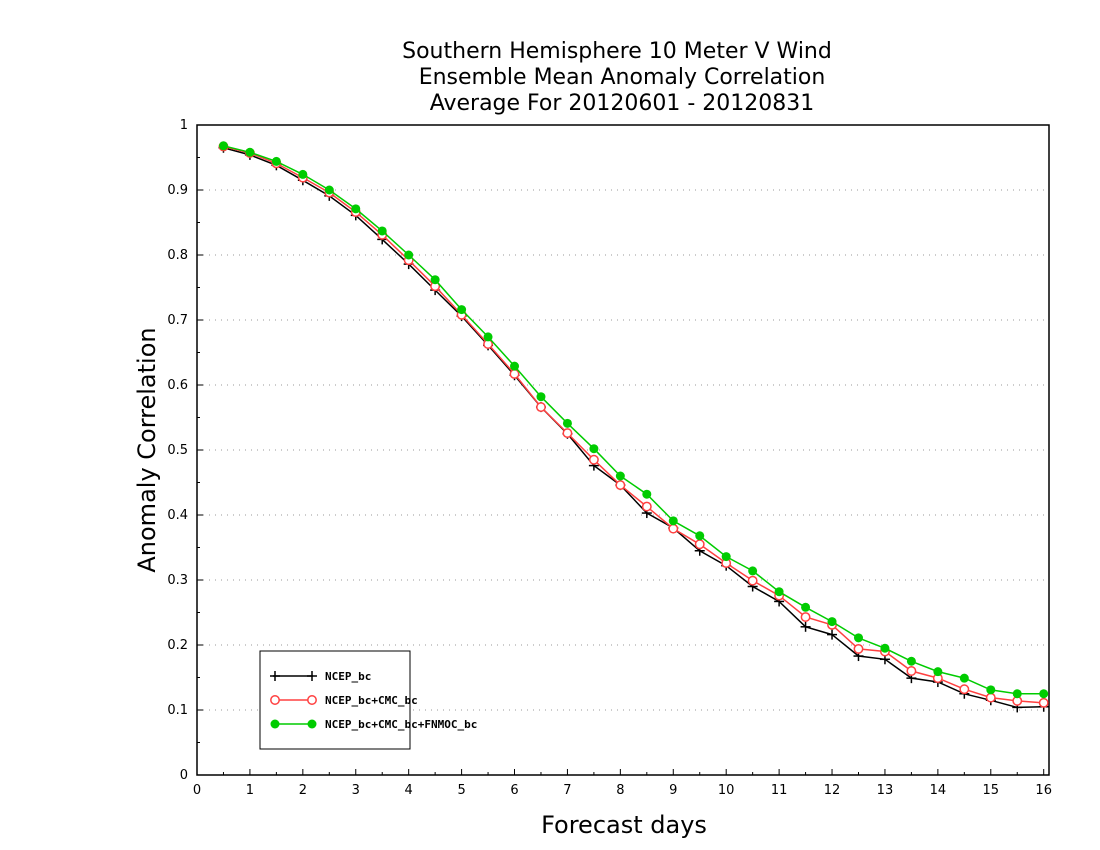 The image size is (1100, 850). What do you see at coordinates (779, 790) in the screenshot?
I see `x-tick-label: 11` at bounding box center [779, 790].